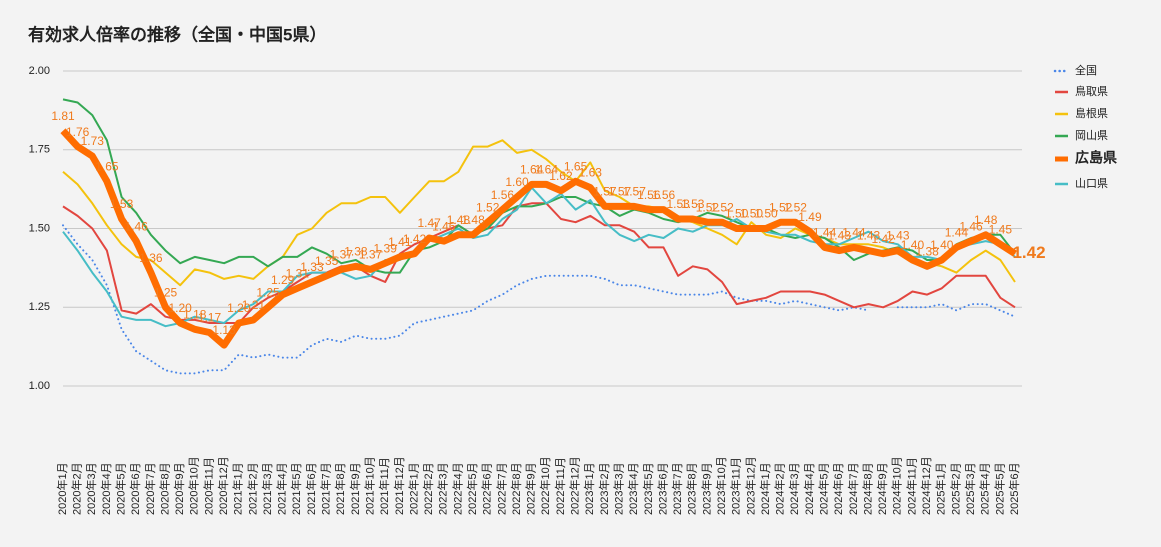 The height and width of the screenshot is (547, 1161). I want to click on data-label: 1.76, so click(78, 132).